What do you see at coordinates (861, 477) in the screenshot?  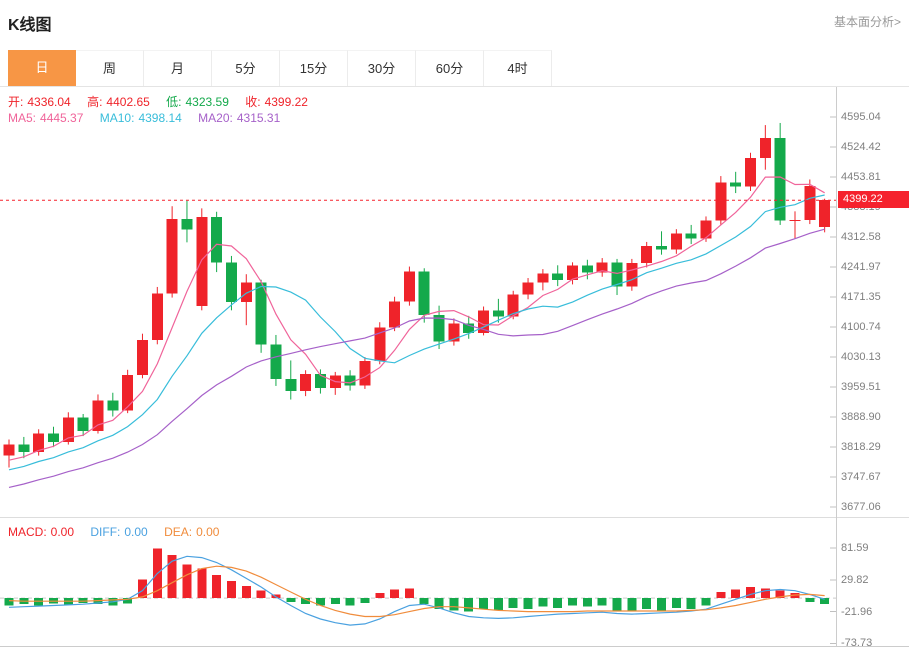 I see `price-axis-label: 3747.67` at bounding box center [861, 477].